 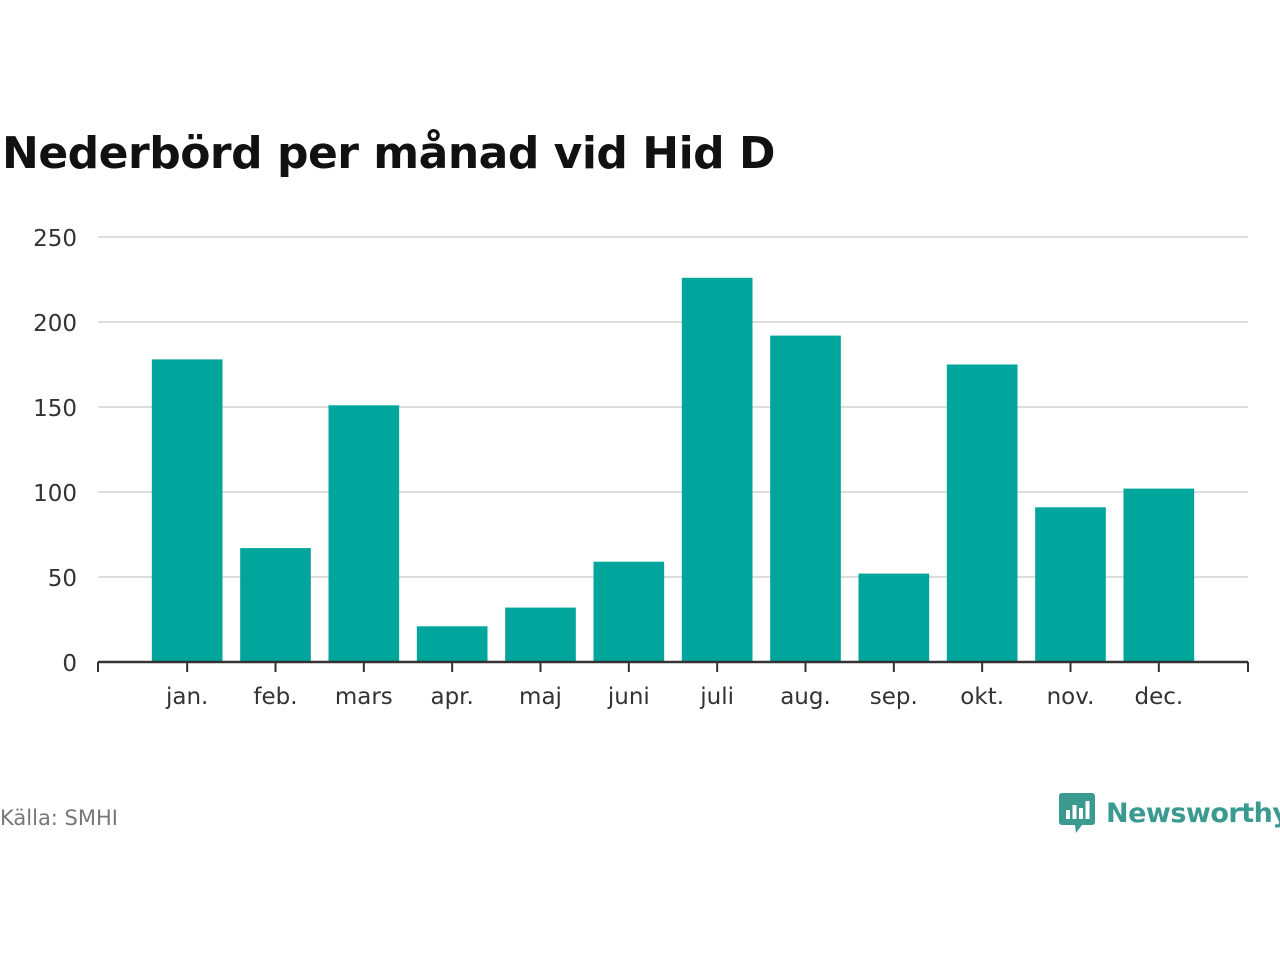 What do you see at coordinates (364, 533) in the screenshot?
I see `bar-mars` at bounding box center [364, 533].